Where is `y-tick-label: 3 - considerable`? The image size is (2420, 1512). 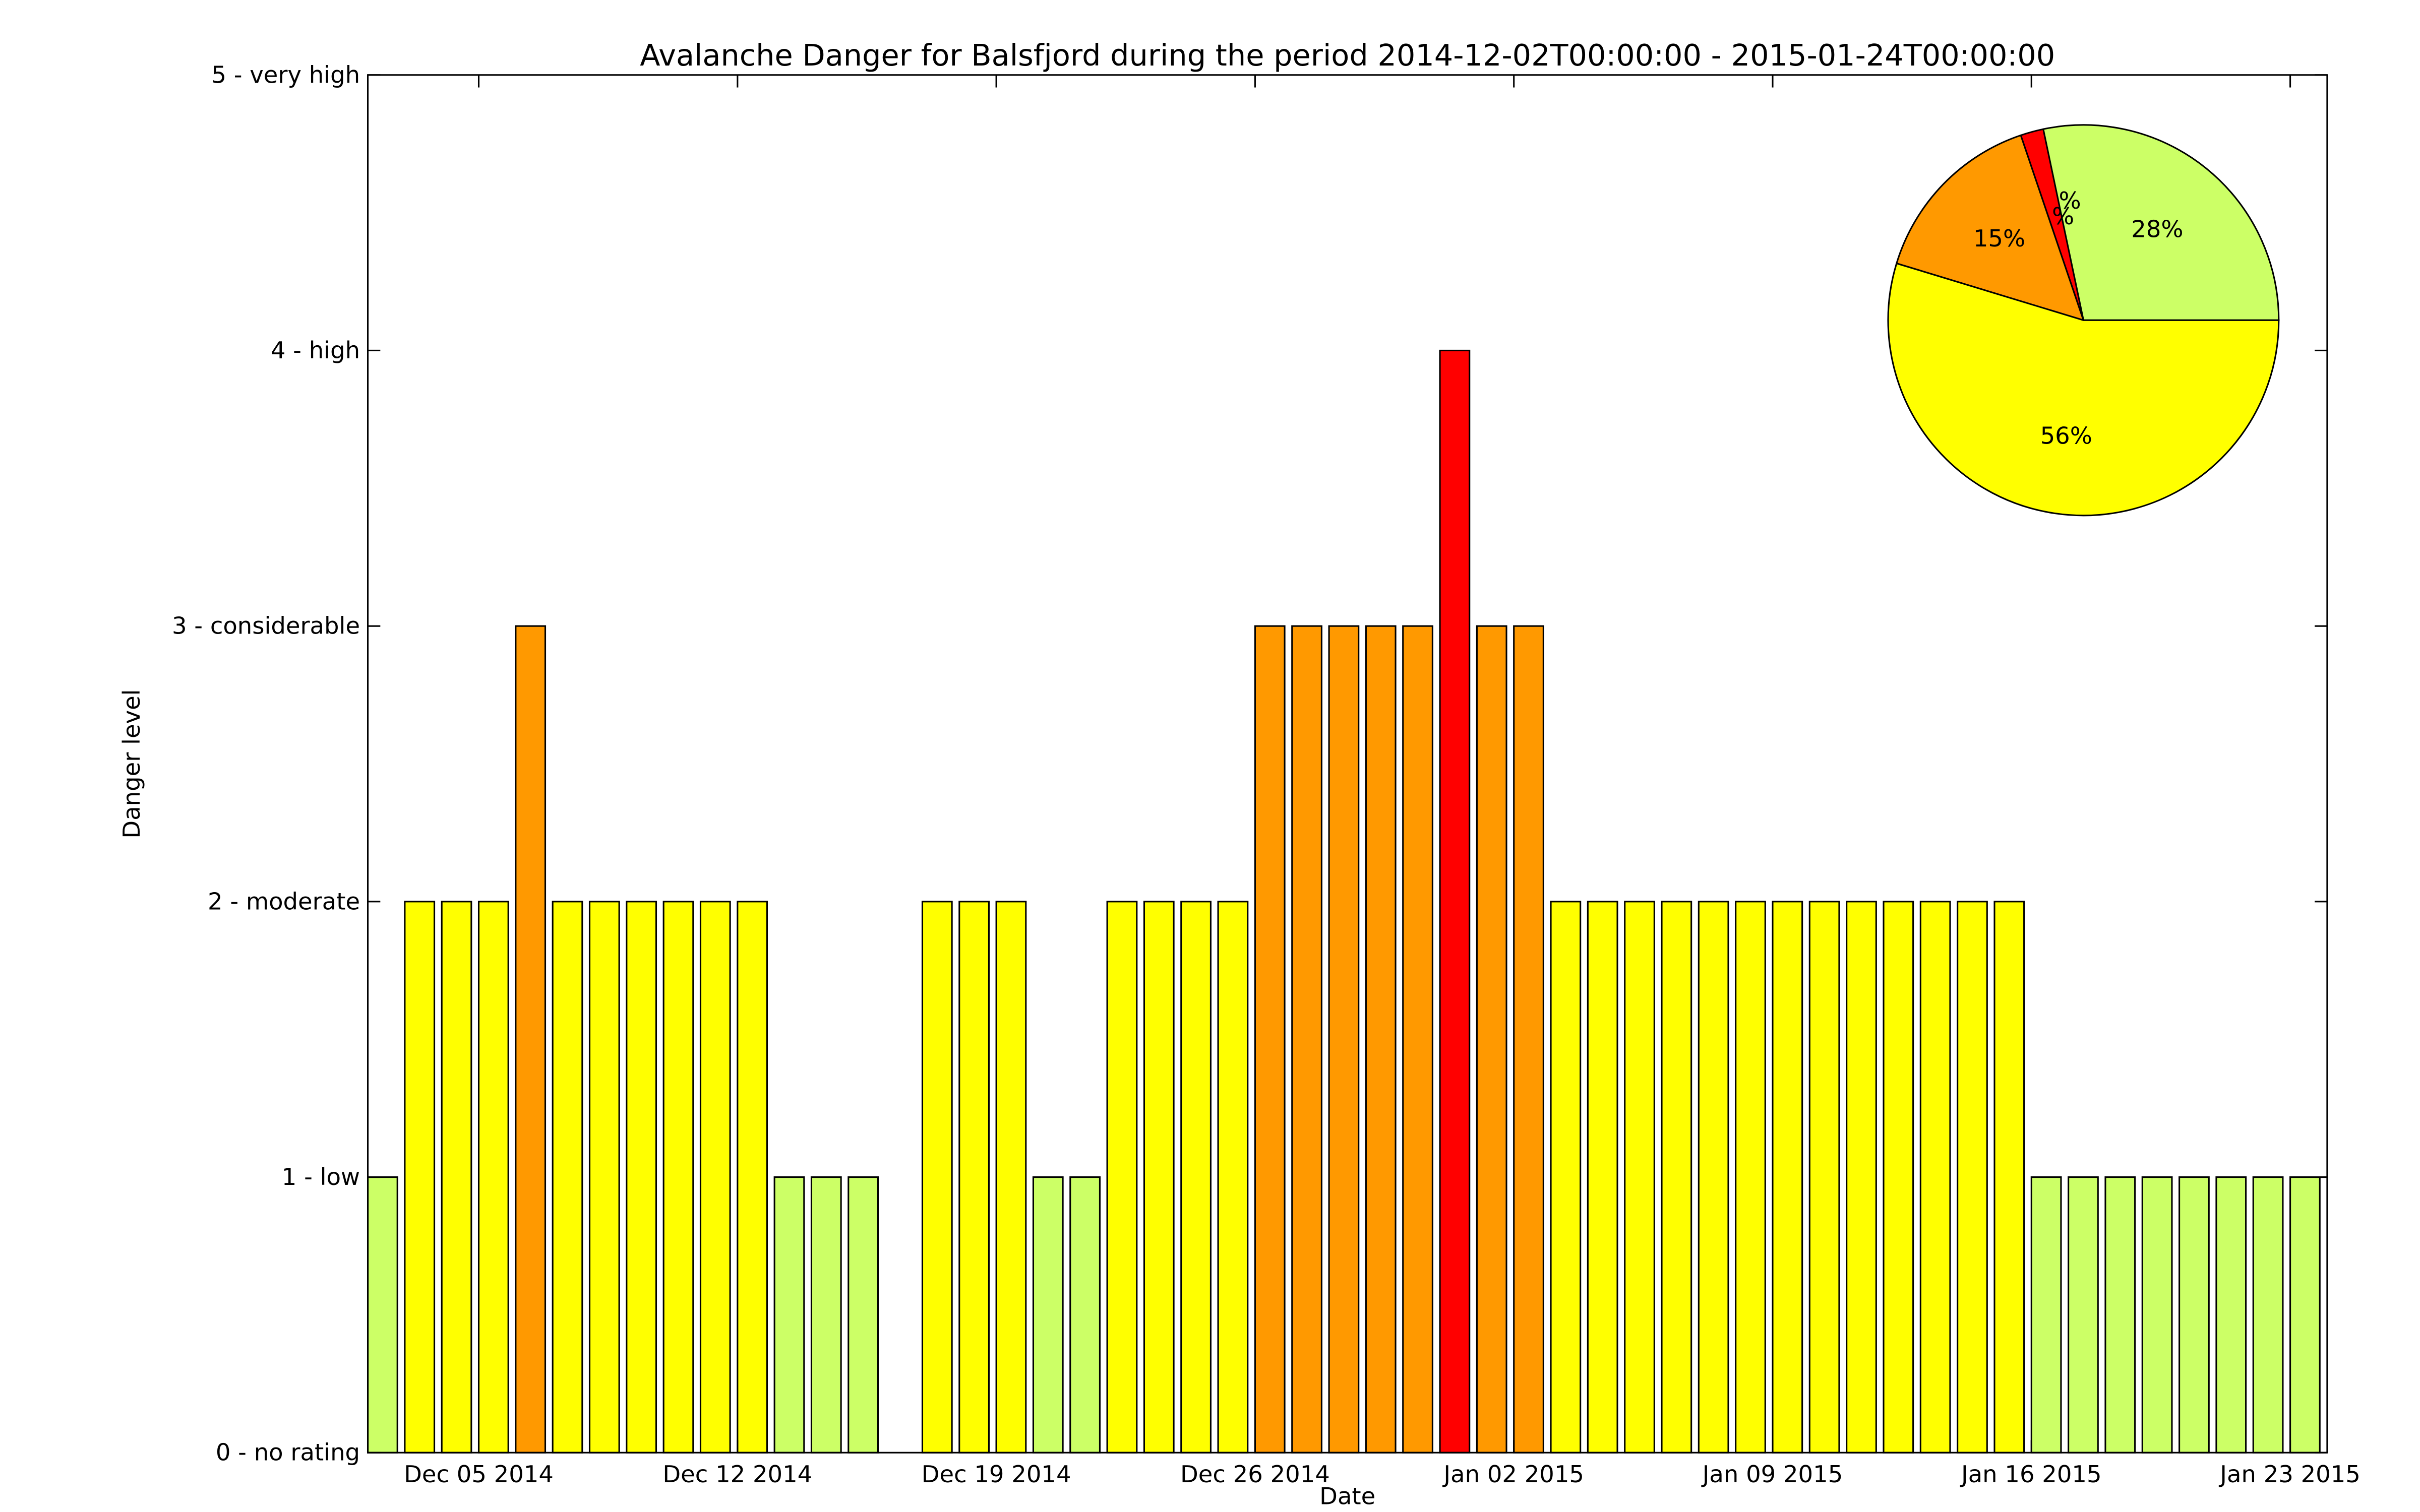 y-tick-label: 3 - considerable is located at coordinates (266, 626).